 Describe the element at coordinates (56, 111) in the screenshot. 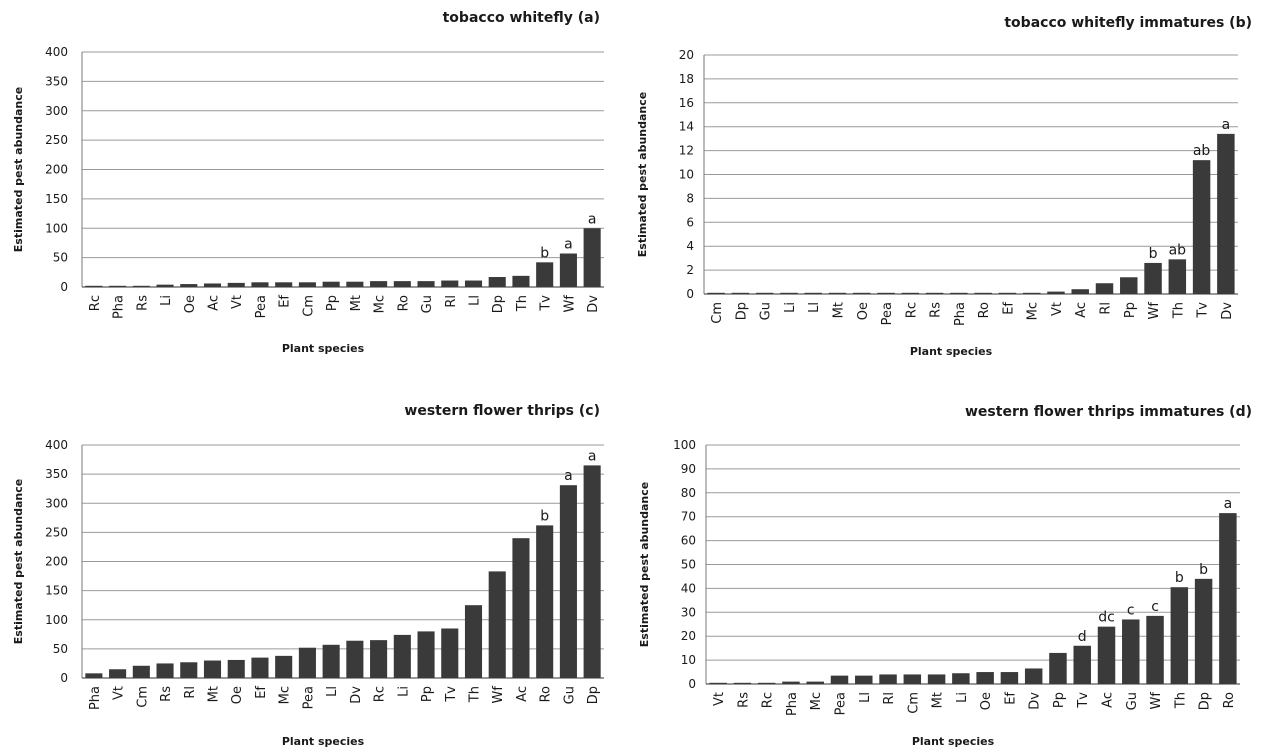

I see `y-tick-label: 300` at that location.